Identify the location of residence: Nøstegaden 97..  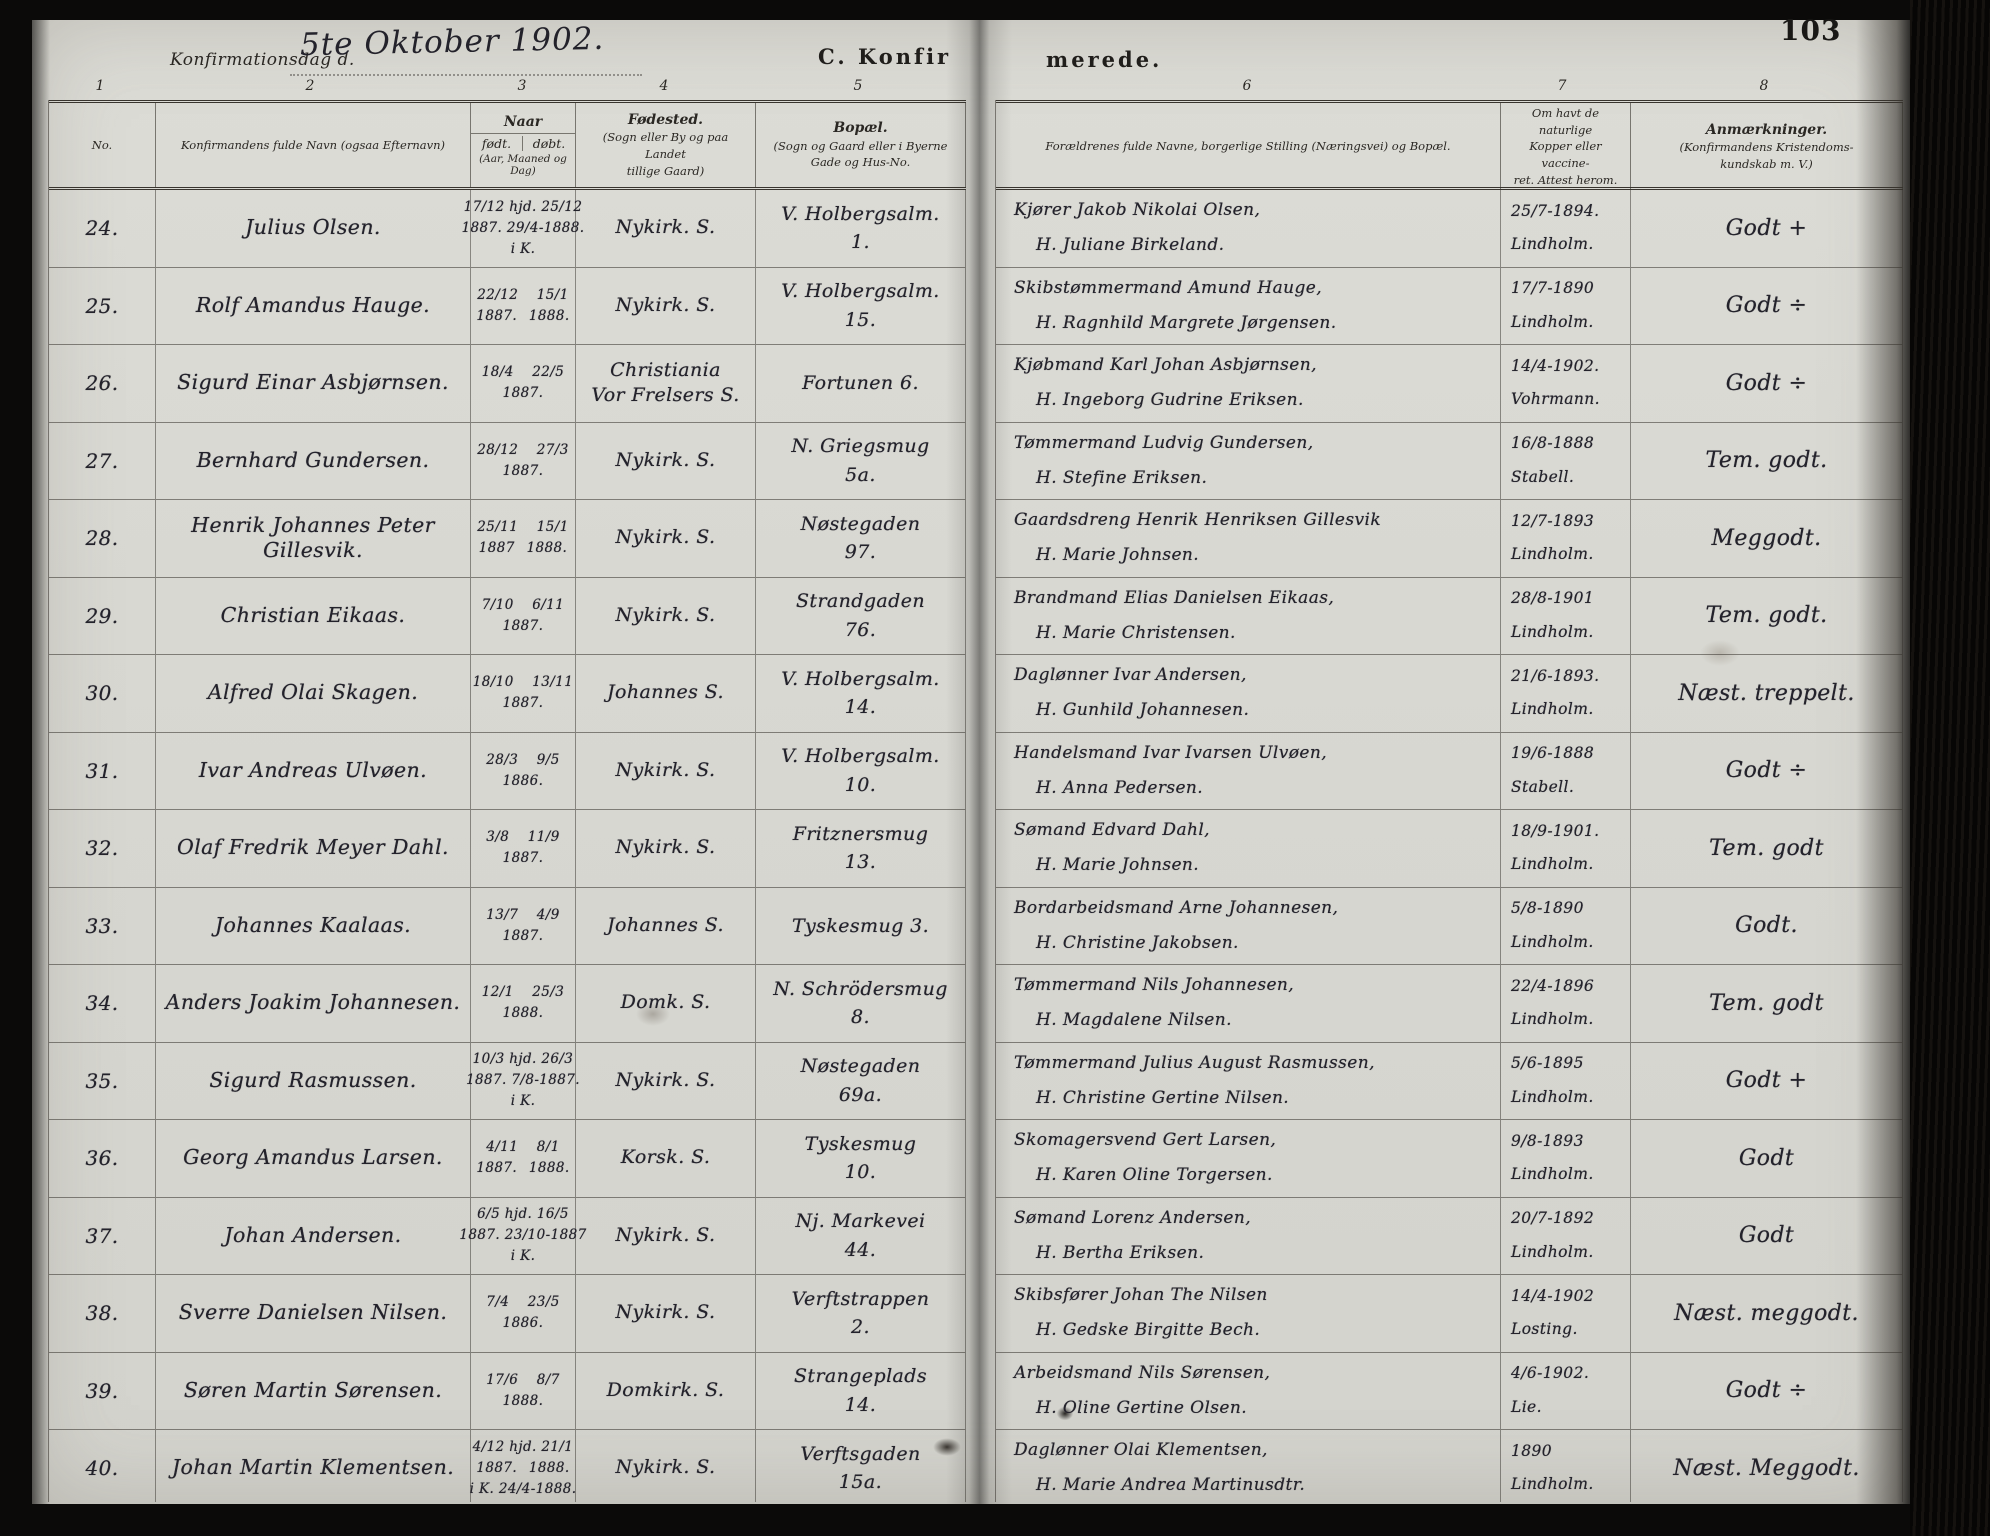
(861, 539).